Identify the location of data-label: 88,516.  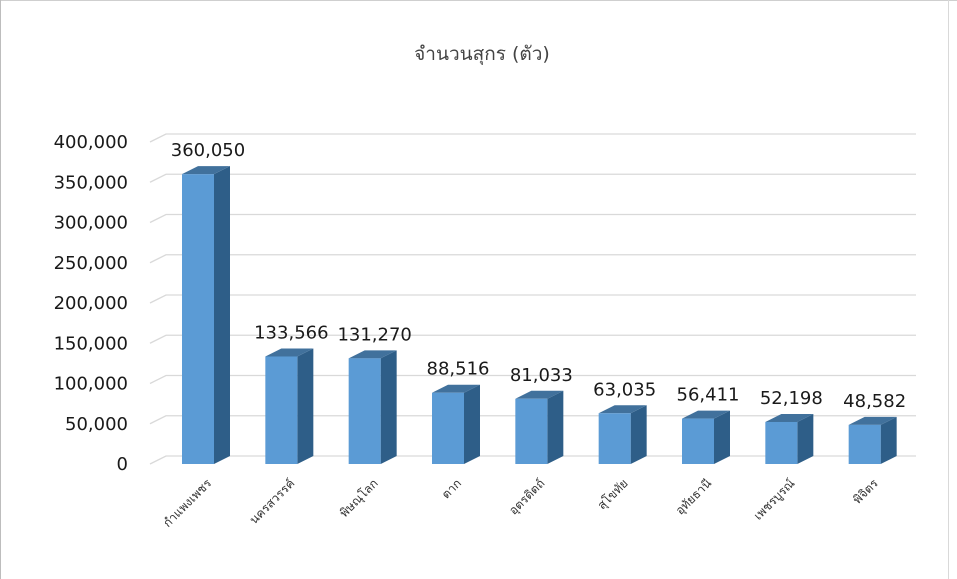
(458, 369).